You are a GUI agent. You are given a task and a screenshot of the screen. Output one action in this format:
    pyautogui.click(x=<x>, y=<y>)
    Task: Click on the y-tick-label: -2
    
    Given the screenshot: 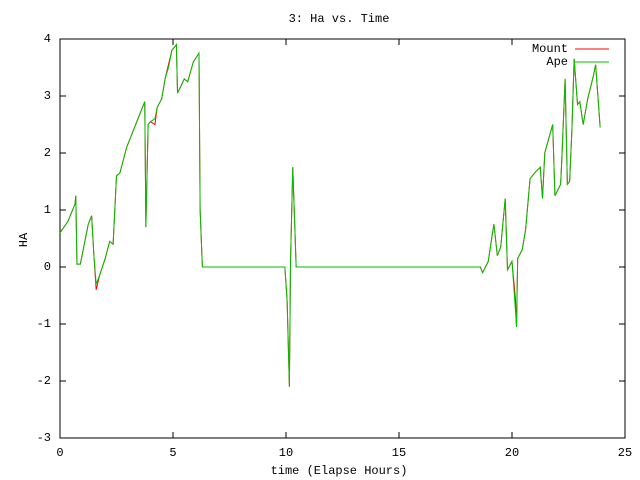 What is the action you would take?
    pyautogui.click(x=44, y=381)
    